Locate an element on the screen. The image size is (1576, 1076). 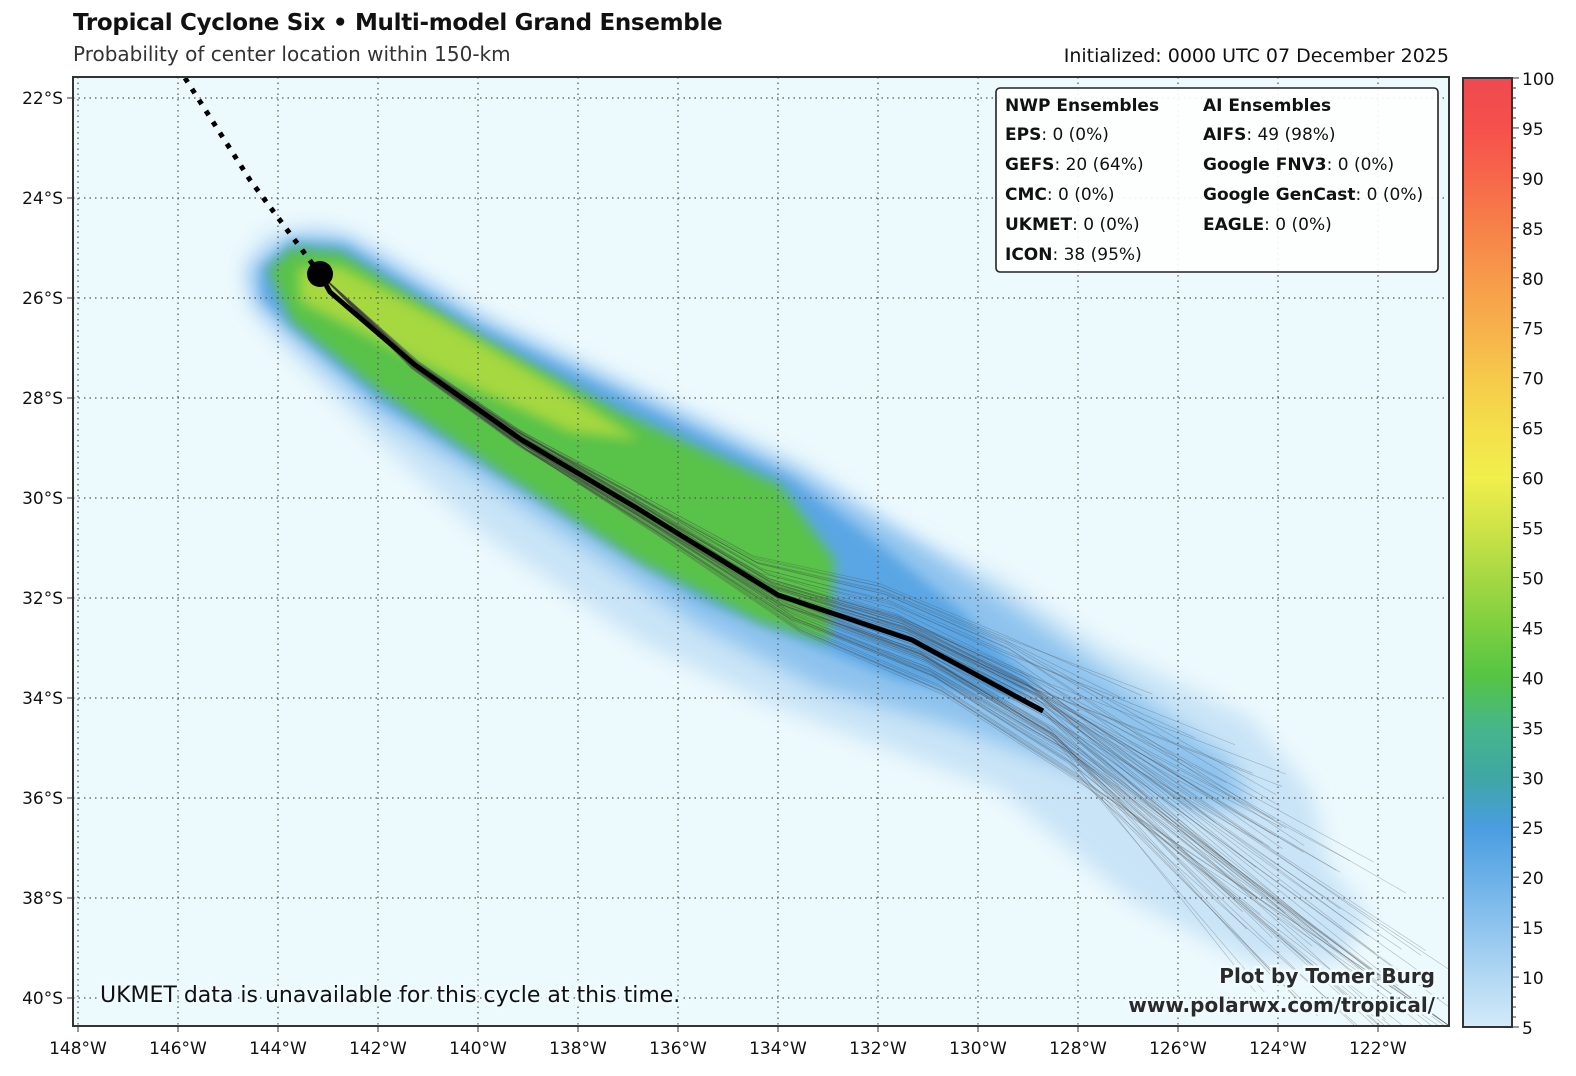
legend-model-name: EPS is located at coordinates (1023, 135).